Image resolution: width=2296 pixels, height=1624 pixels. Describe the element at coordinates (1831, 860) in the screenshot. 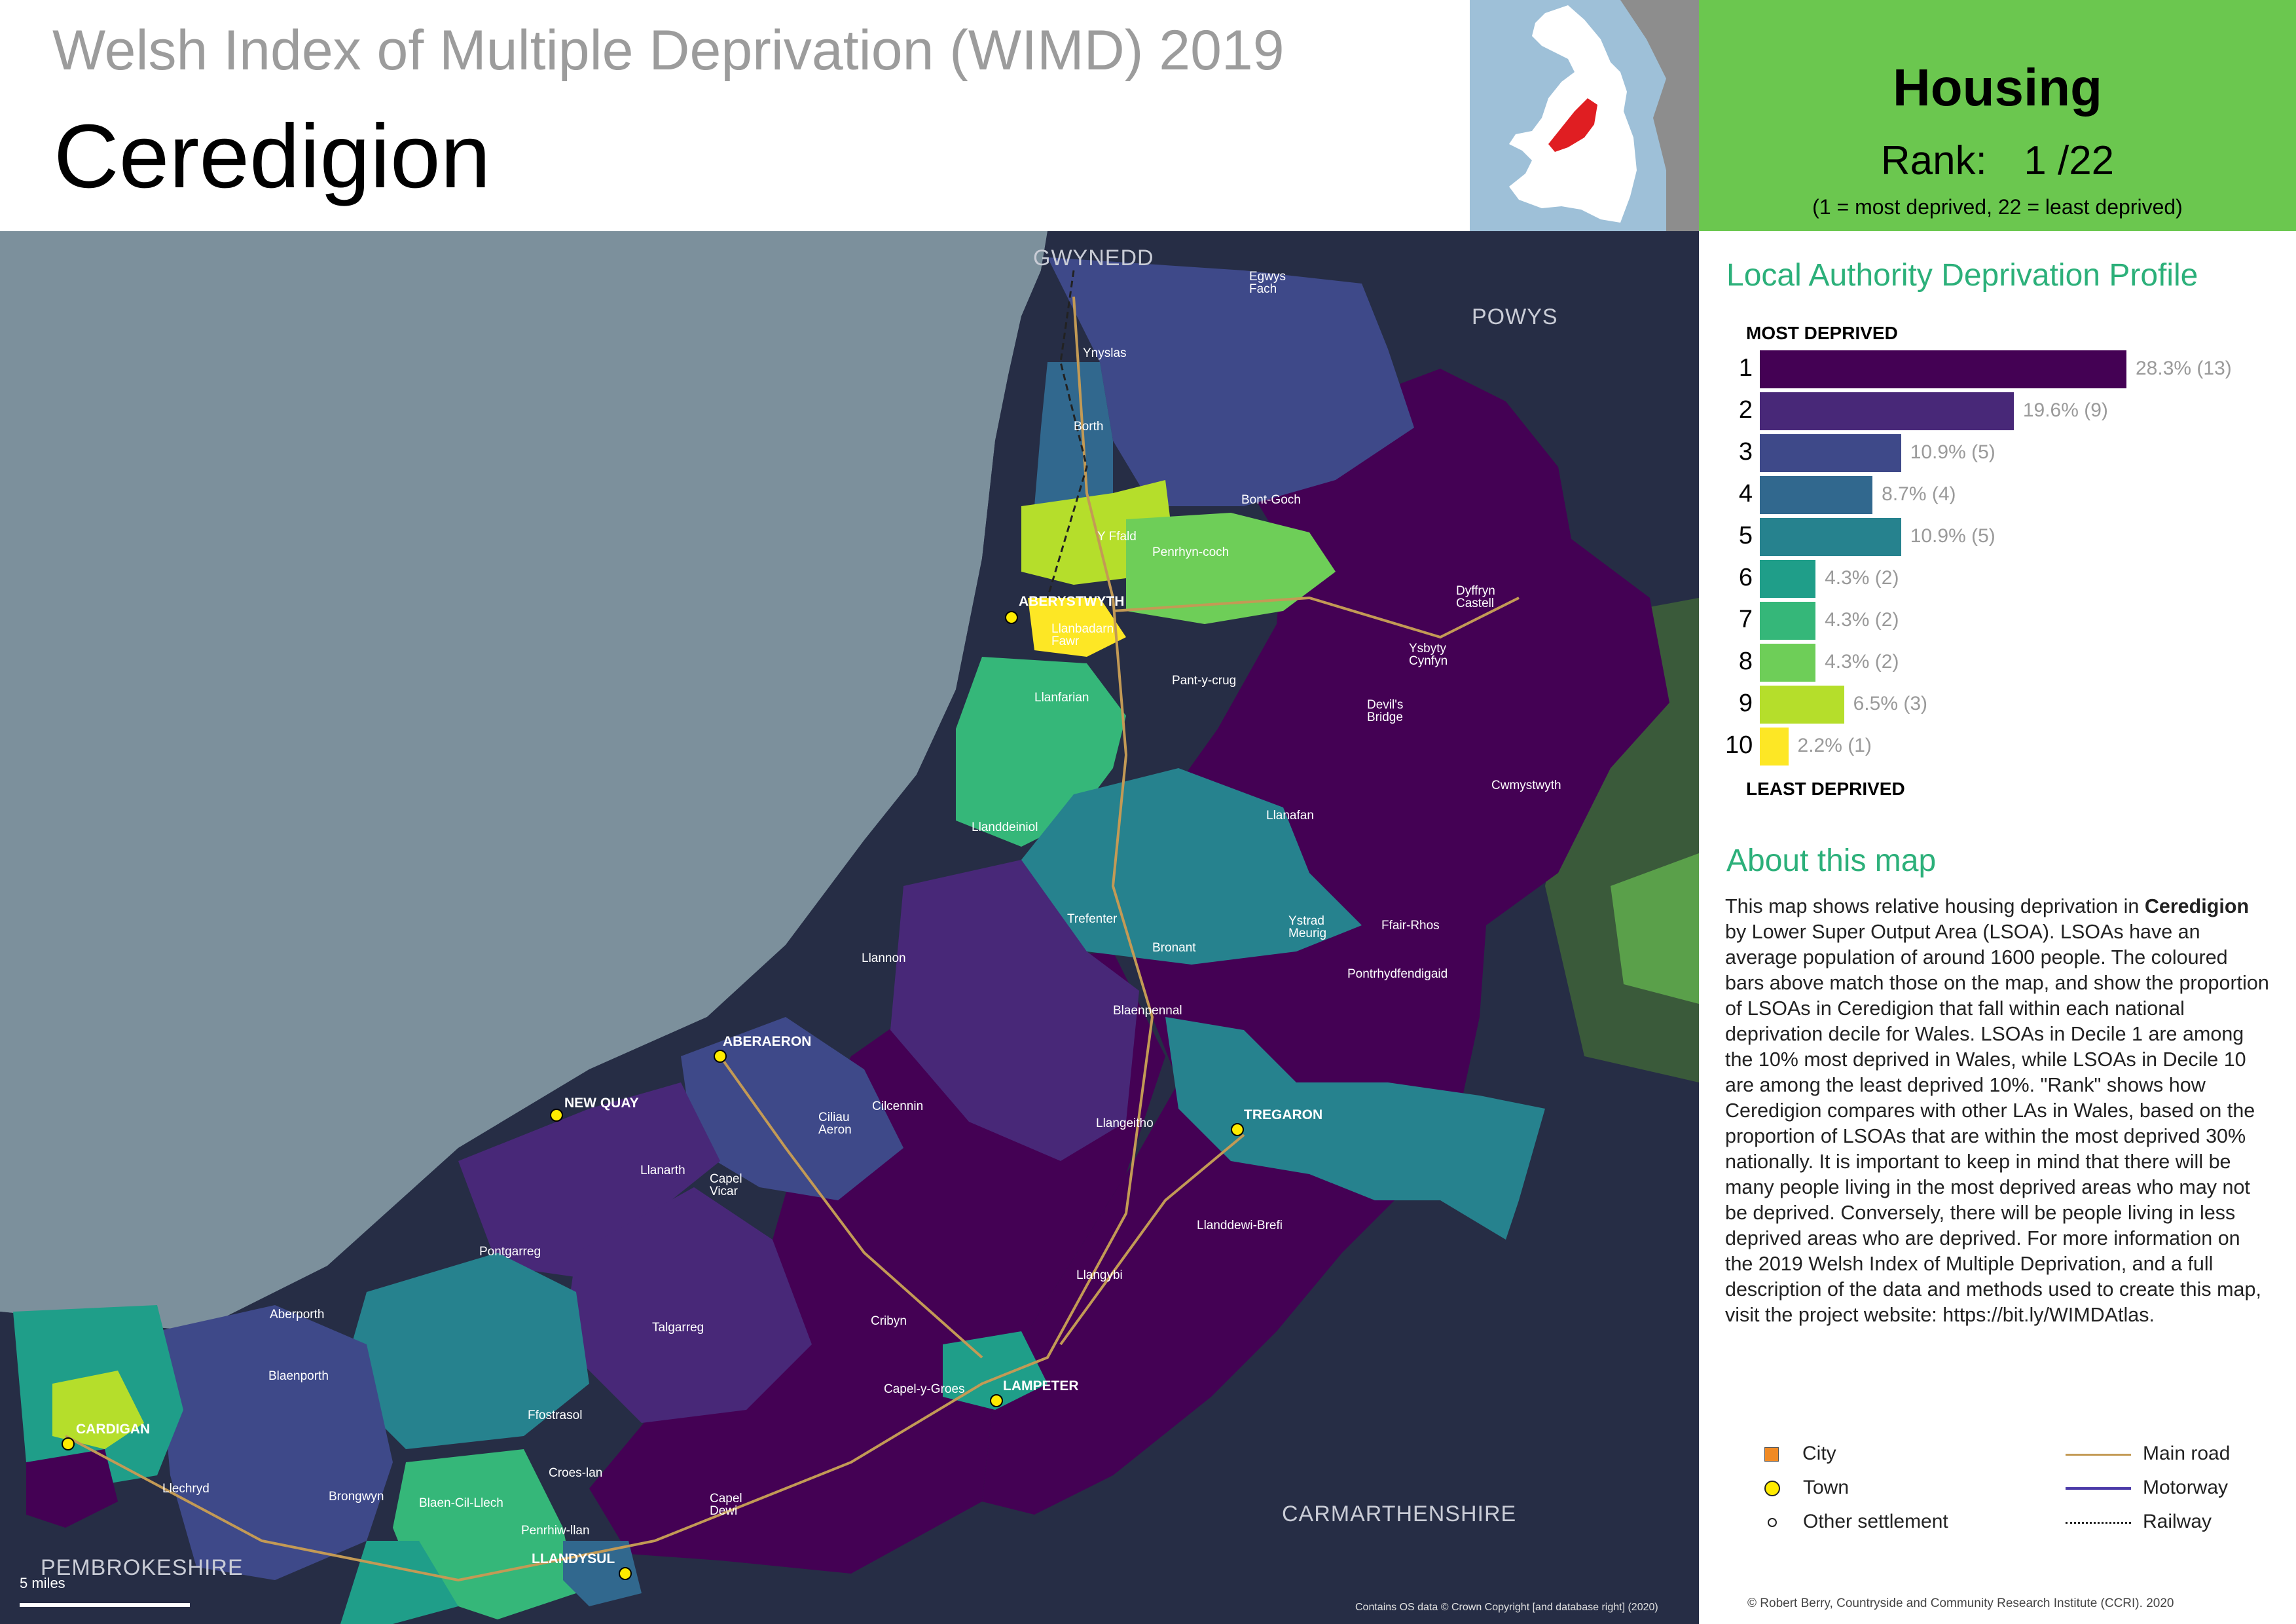

I see `about-title: About this map` at that location.